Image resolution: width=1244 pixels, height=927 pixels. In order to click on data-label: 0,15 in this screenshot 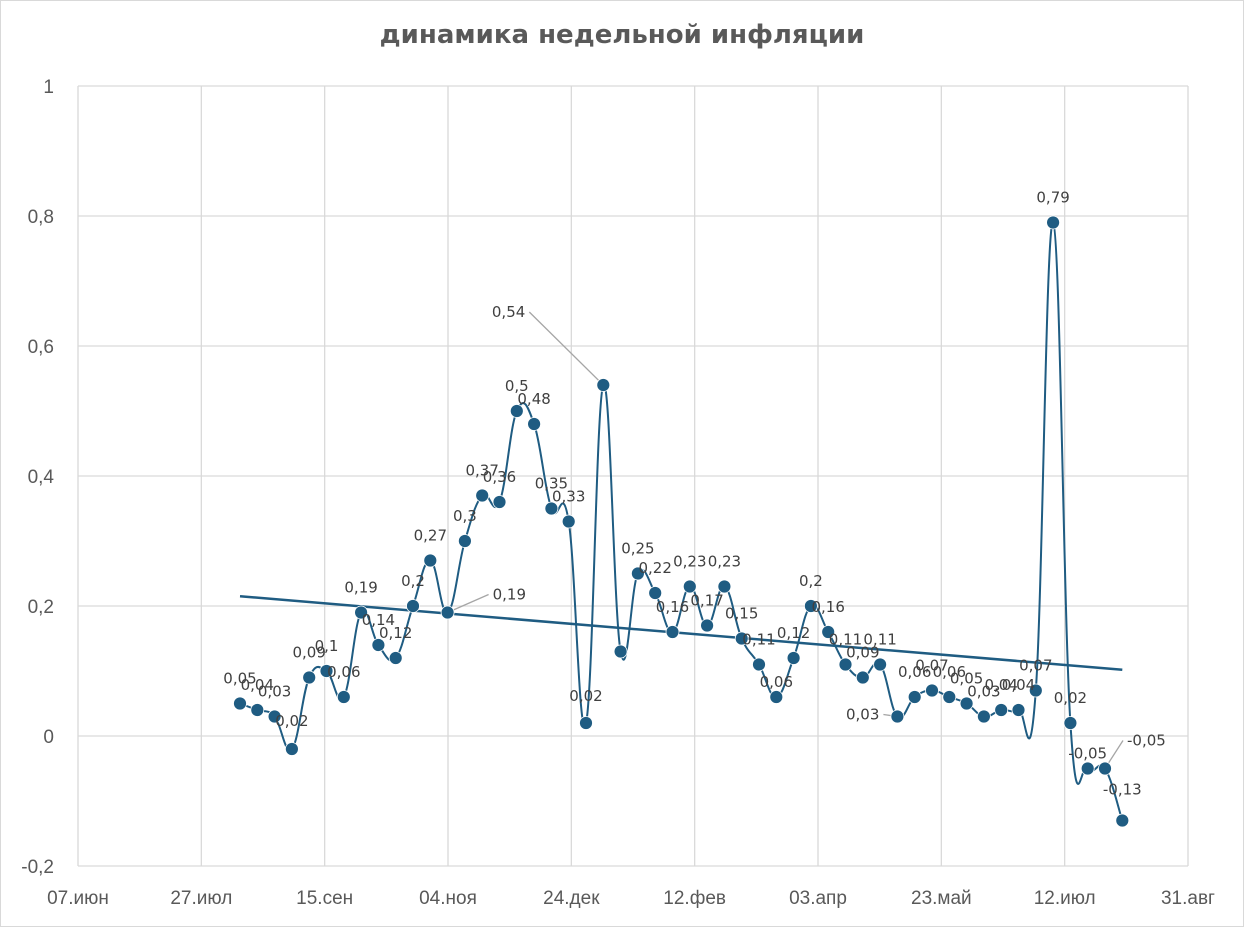, I will do `click(741, 614)`.